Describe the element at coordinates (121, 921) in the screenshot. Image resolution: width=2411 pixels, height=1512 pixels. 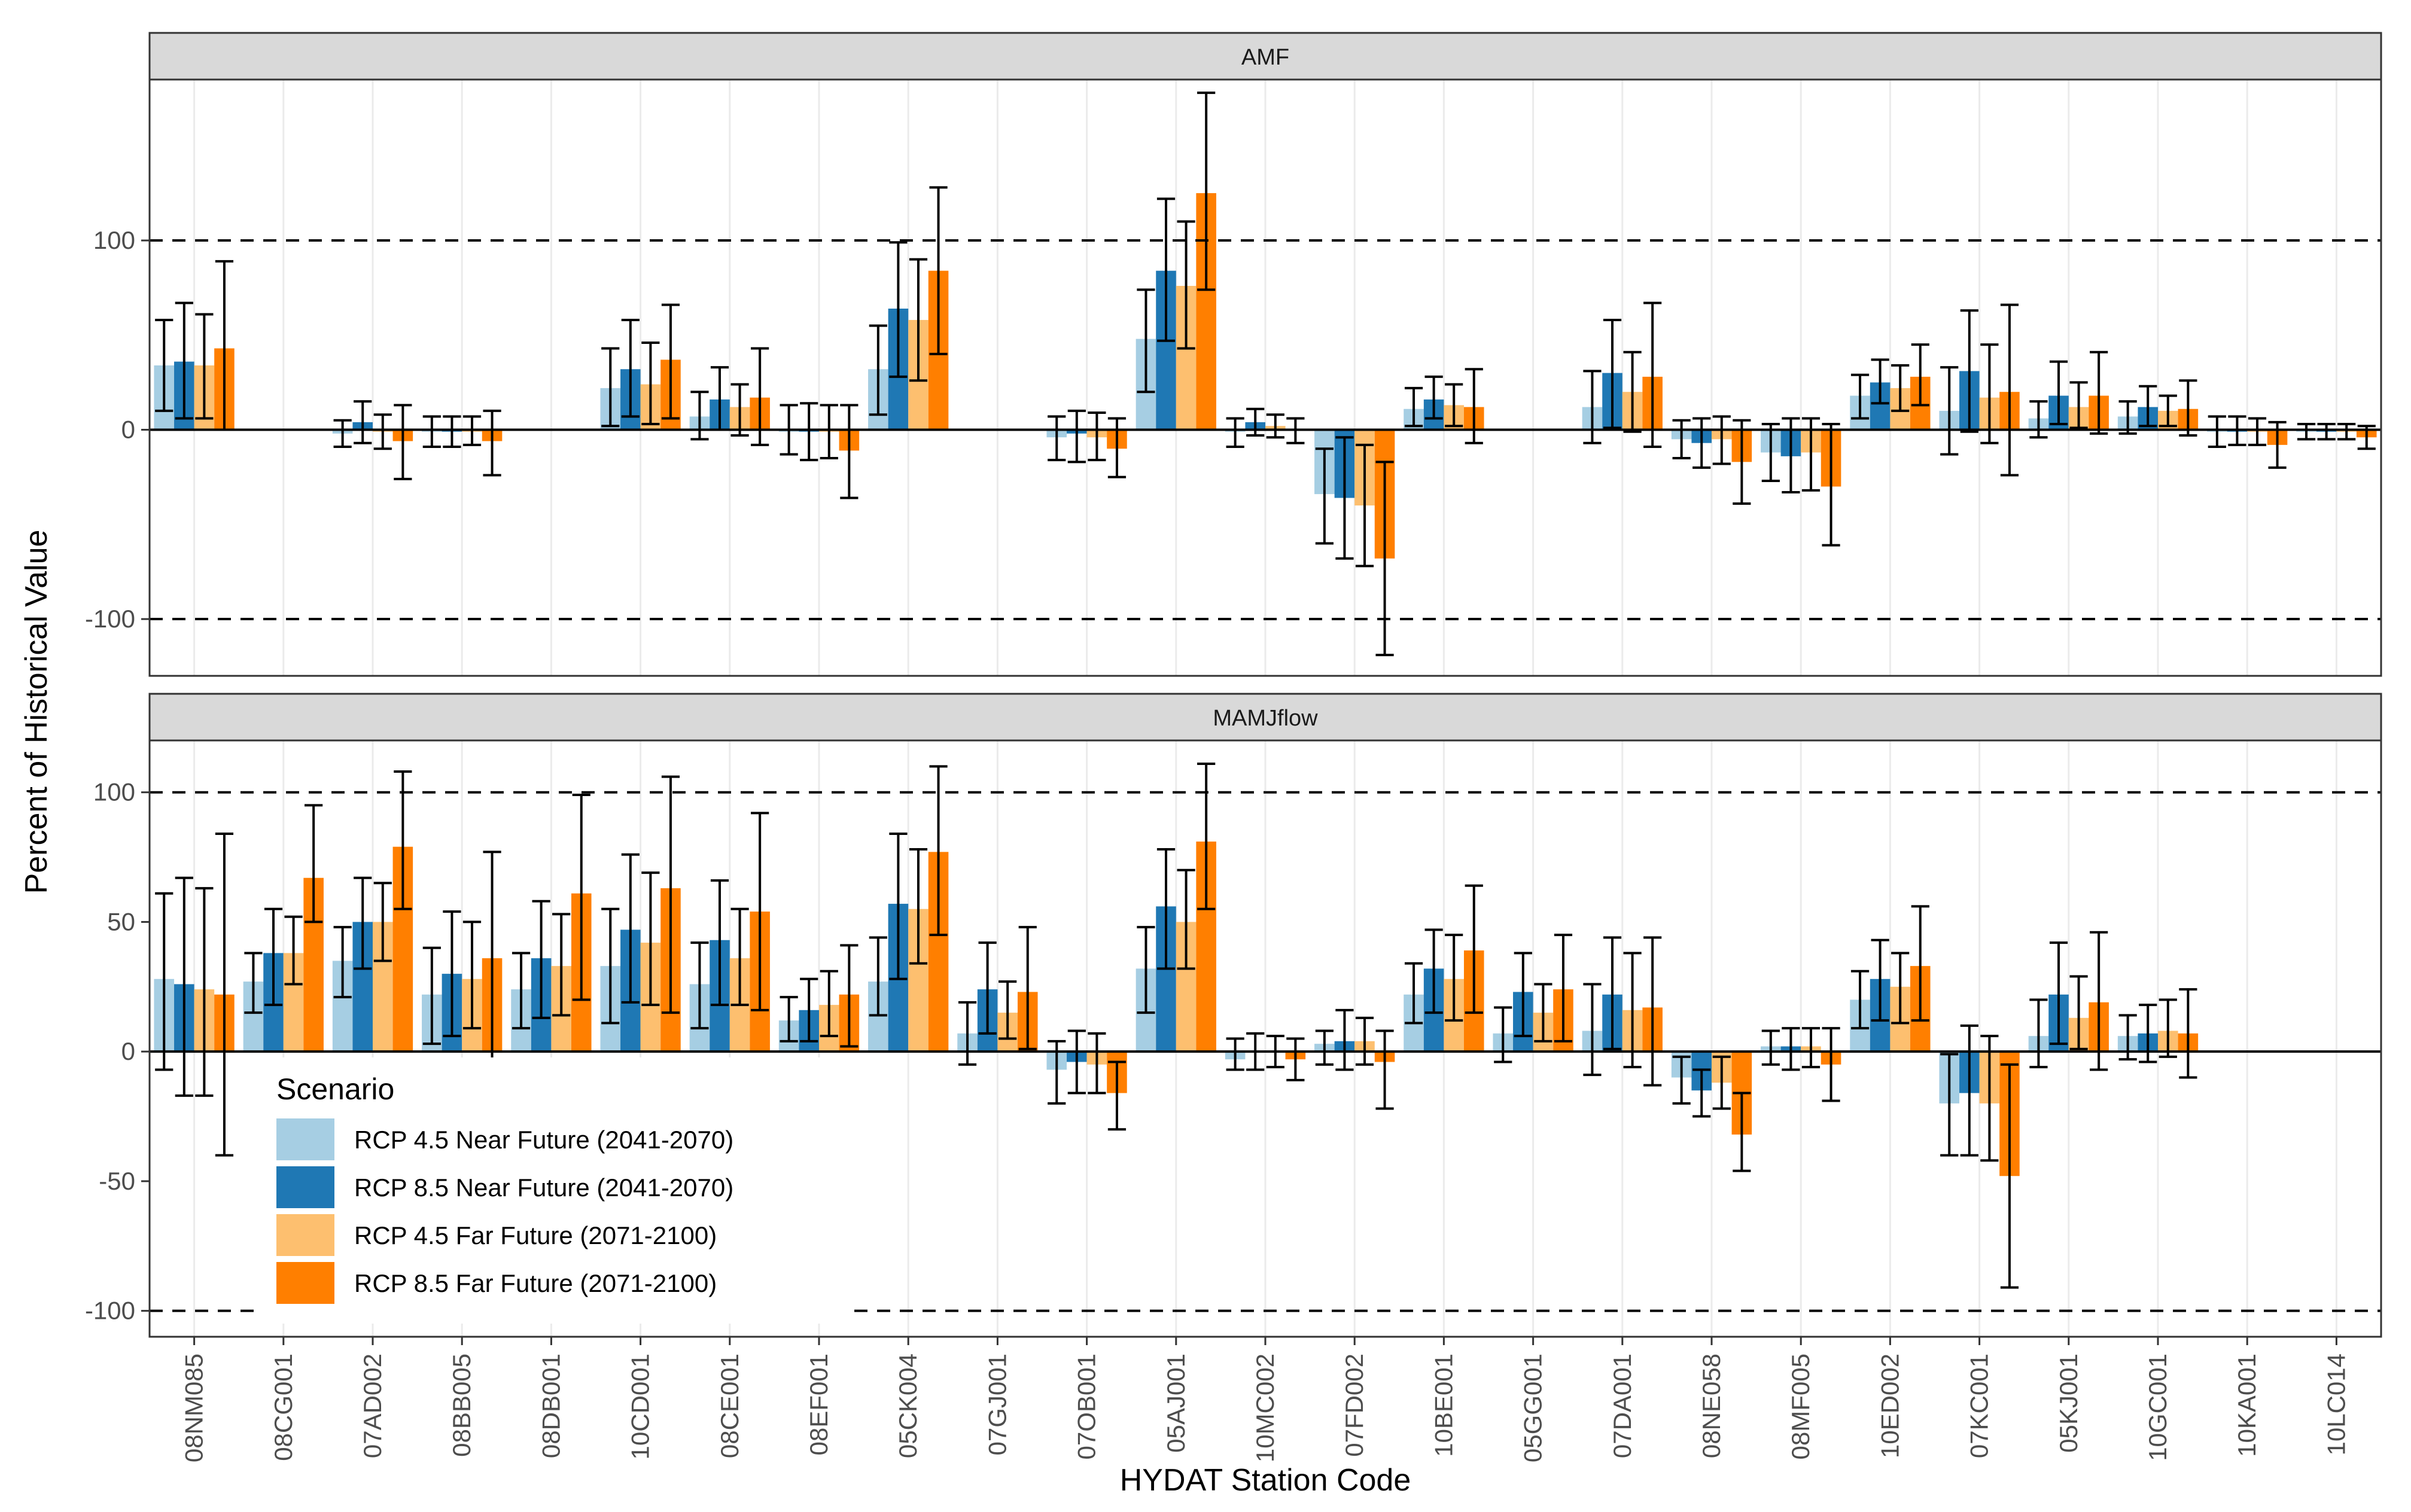
I see `y-tick-label-mamjflow: 50` at that location.